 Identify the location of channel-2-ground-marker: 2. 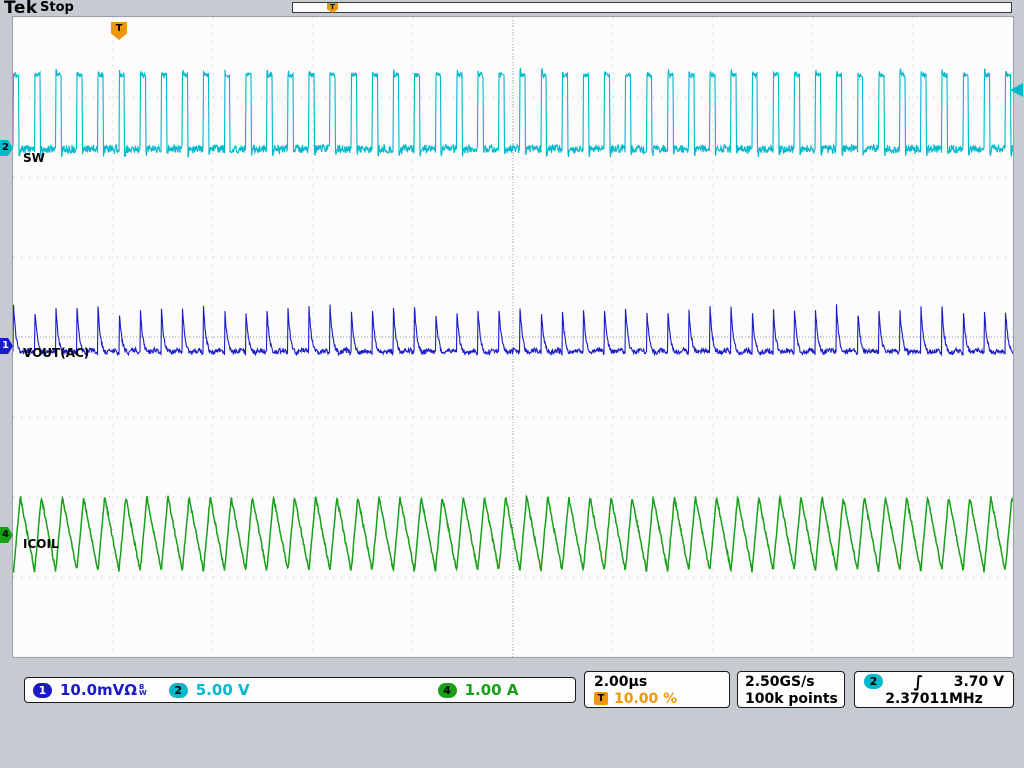
(6, 148).